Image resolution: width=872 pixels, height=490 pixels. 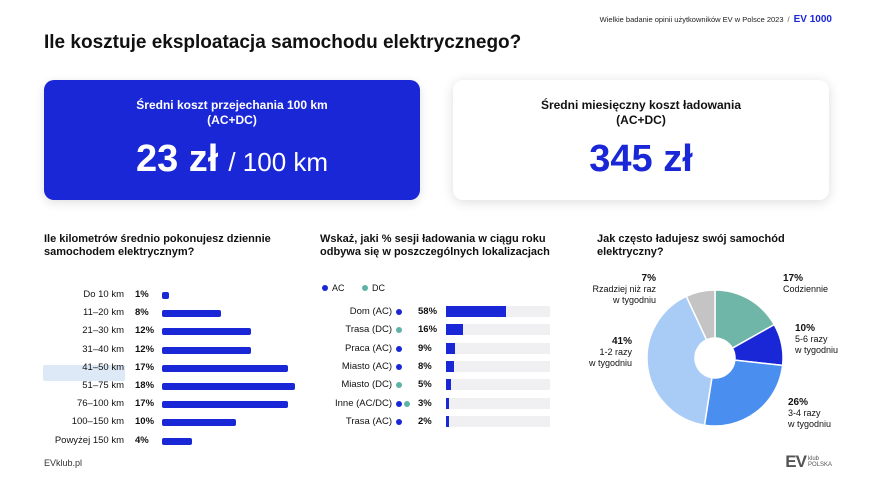 I want to click on donut-label-1-2: 41% 1-2 razy w tygodniu, so click(x=600, y=352).